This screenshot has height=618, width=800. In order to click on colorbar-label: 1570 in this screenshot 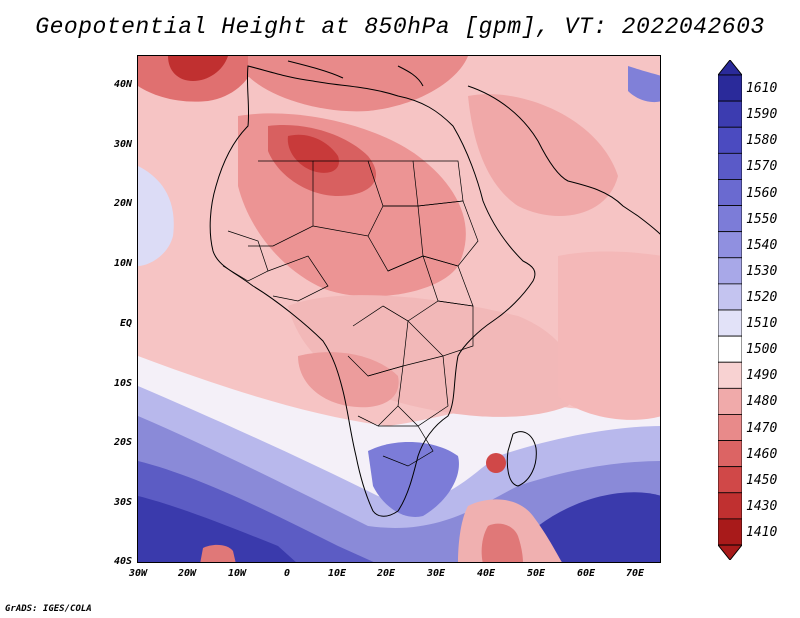, I will do `click(762, 167)`.